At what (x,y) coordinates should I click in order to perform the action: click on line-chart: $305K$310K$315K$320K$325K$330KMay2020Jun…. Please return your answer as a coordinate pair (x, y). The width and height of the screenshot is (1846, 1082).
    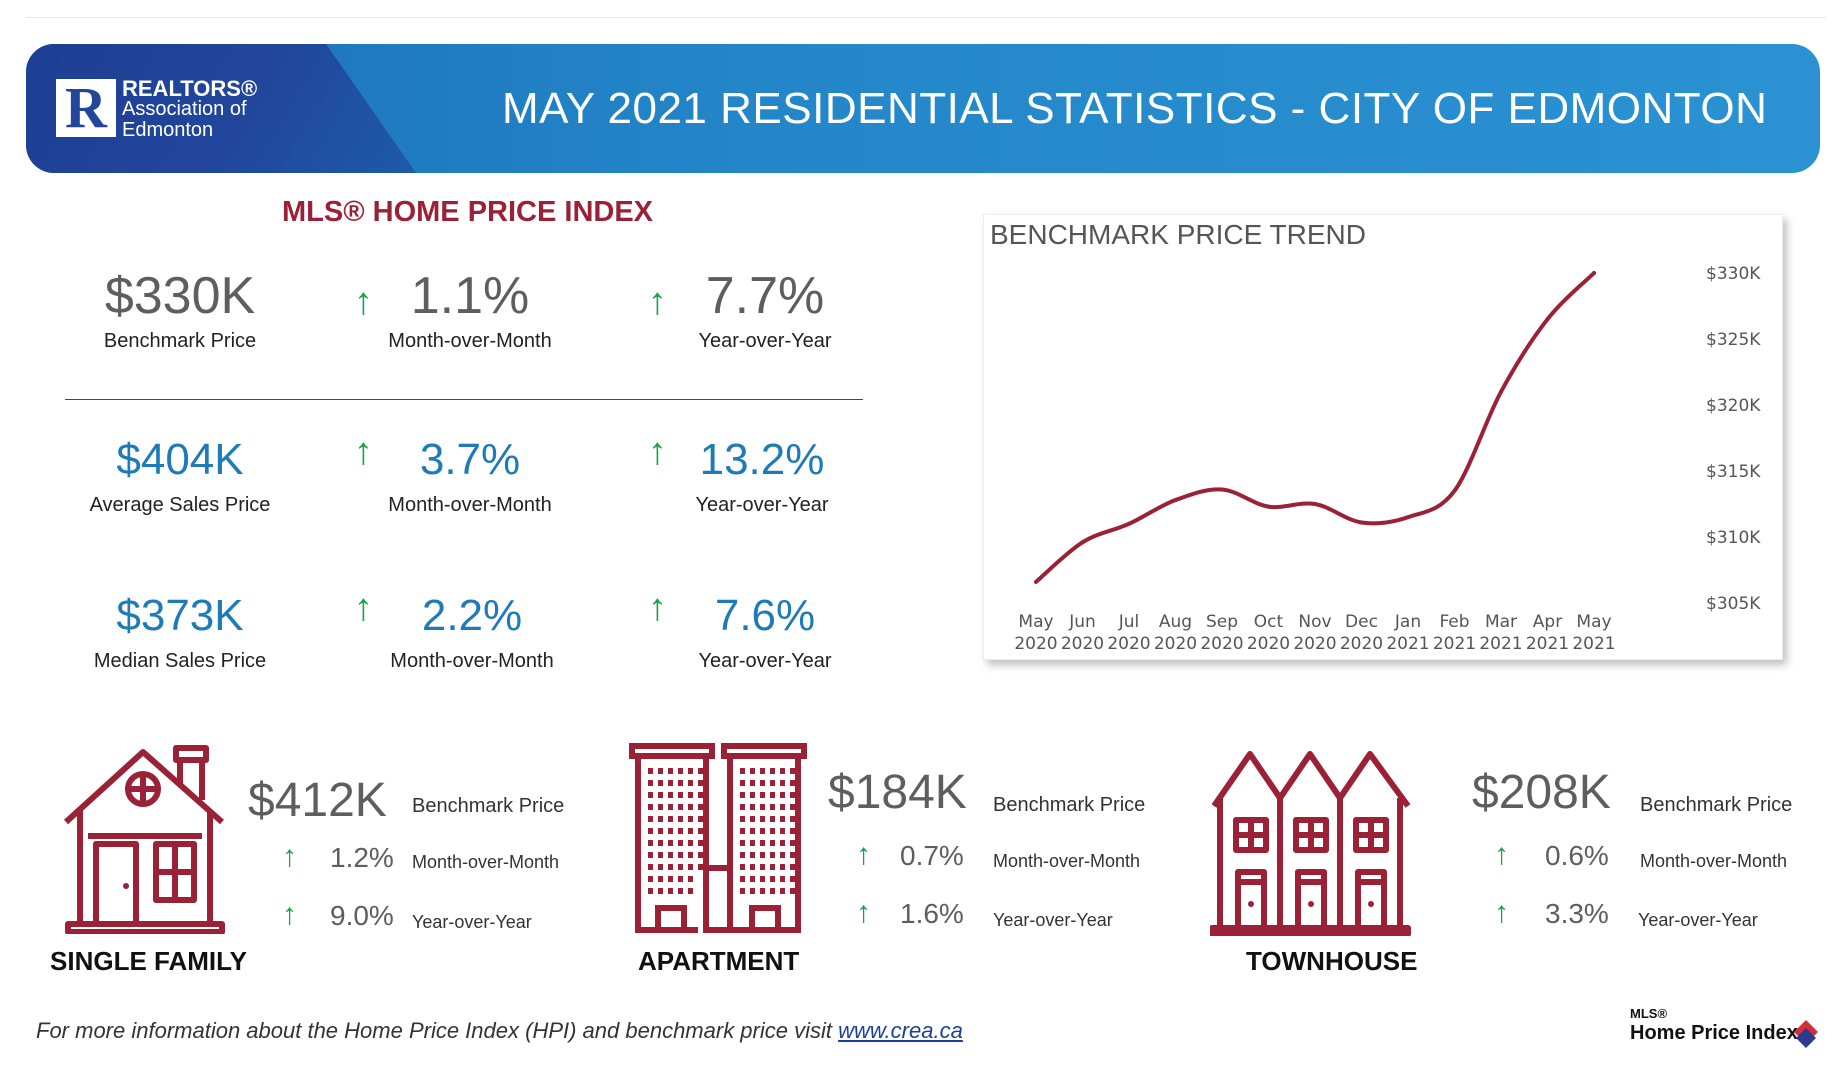
    Looking at the image, I should click on (1387, 459).